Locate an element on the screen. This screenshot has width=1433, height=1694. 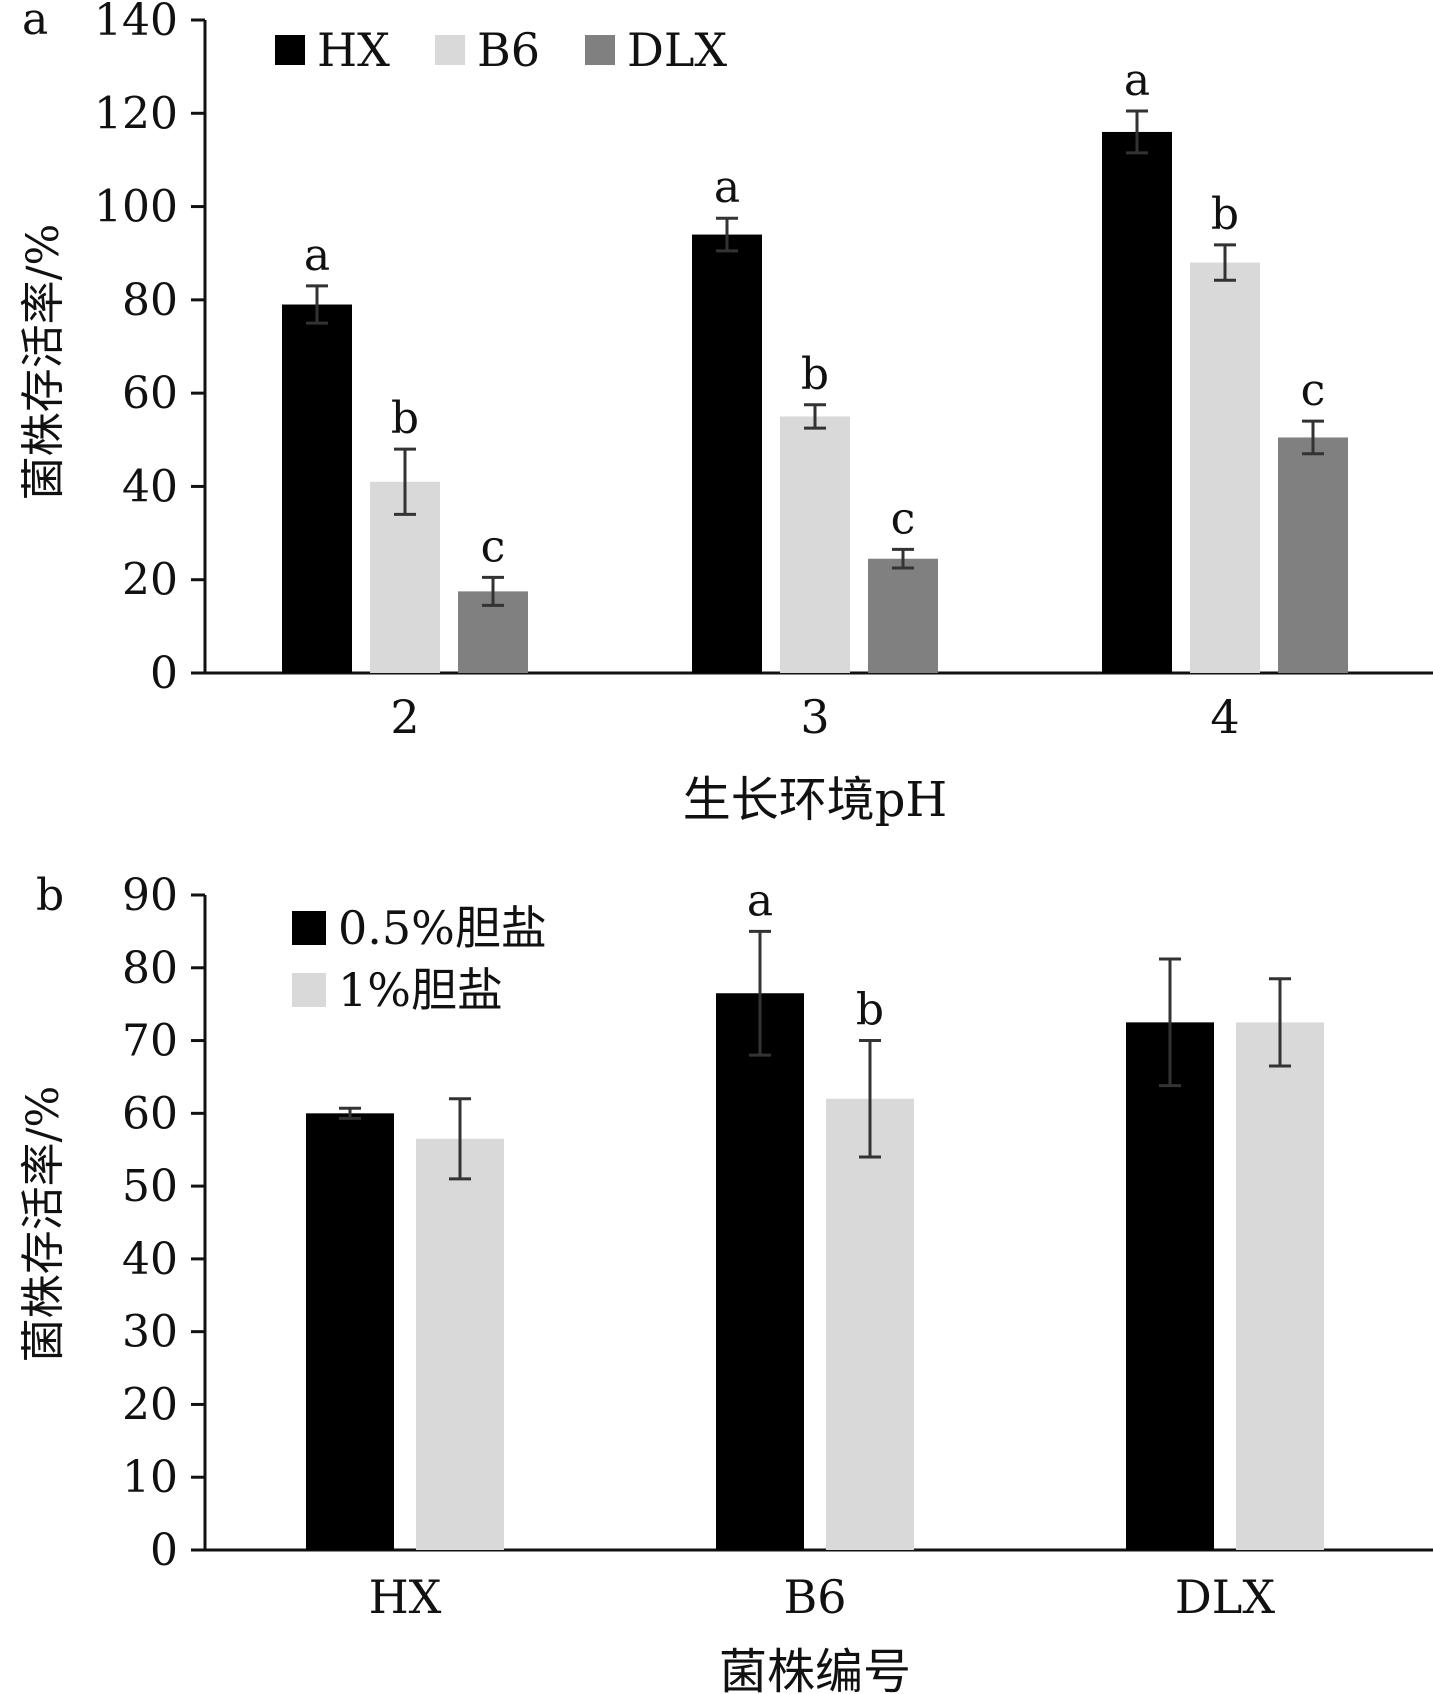
x-tick-label: 4 is located at coordinates (1224, 717).